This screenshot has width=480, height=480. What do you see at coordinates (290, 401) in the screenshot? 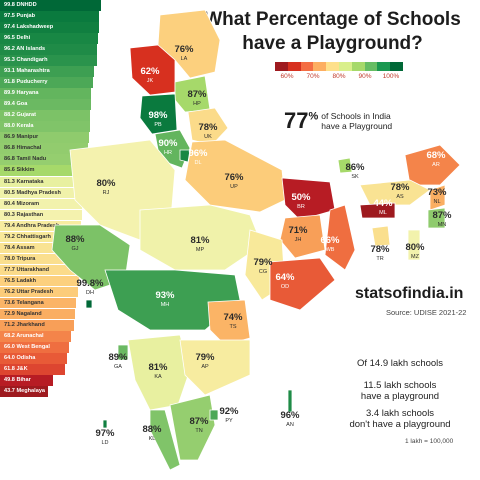
I see `region-AN` at bounding box center [290, 401].